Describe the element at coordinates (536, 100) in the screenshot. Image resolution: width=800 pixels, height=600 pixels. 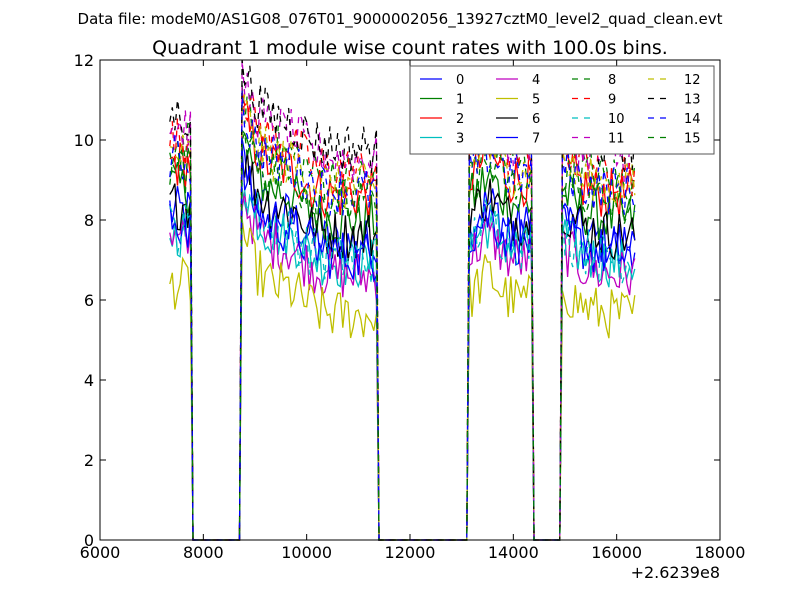
I see `legend-label: 5` at that location.